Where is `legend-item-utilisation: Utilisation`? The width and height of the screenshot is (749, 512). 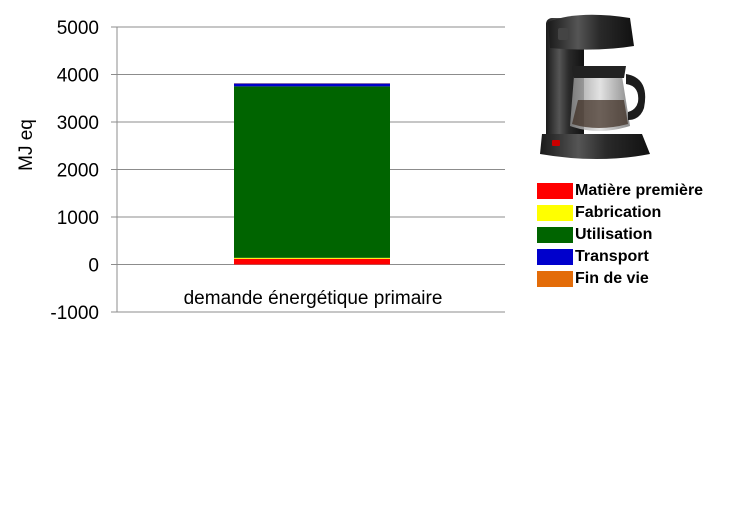
legend-item-utilisation: Utilisation is located at coordinates (620, 235).